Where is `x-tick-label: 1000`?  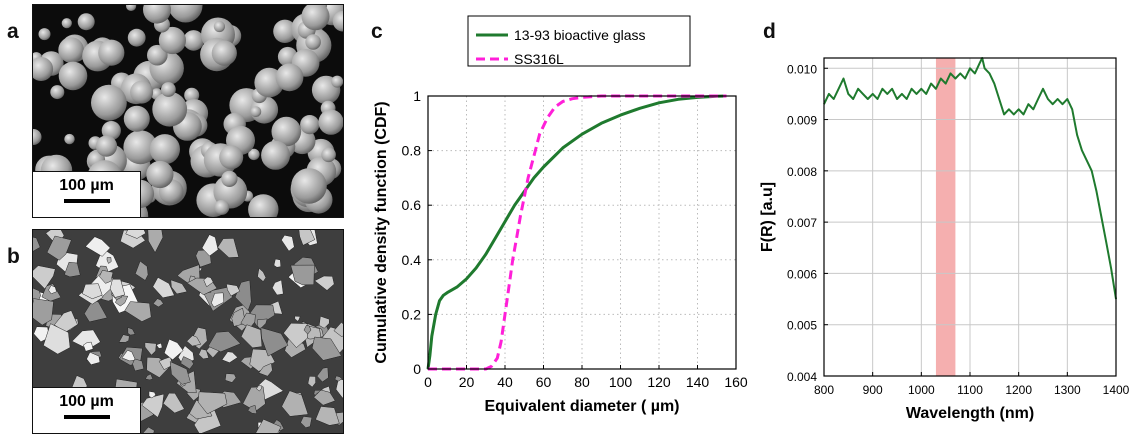 x-tick-label: 1000 is located at coordinates (921, 390).